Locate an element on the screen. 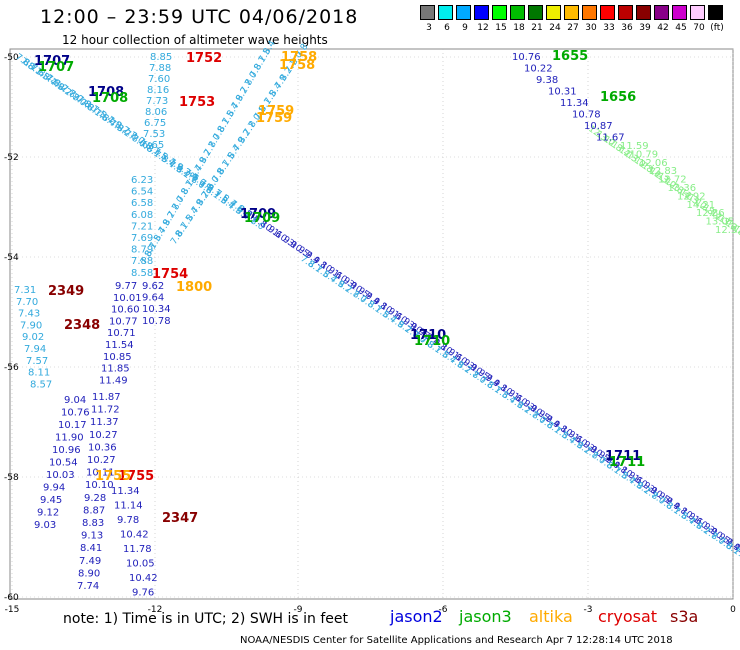 The width and height of the screenshot is (740, 650). value-label: 10.27 is located at coordinates (103, 435).